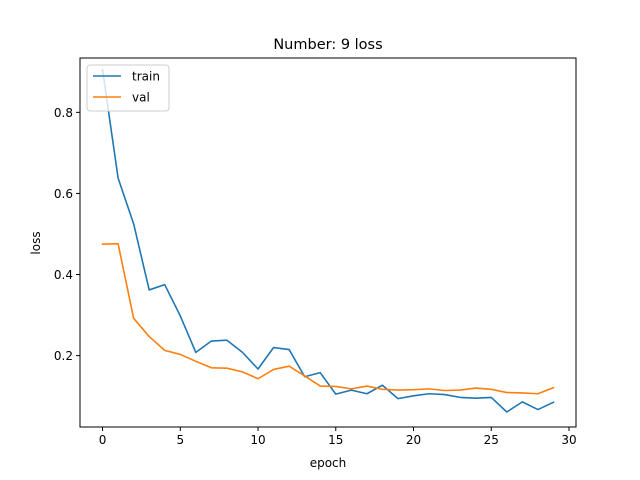 This screenshot has width=640, height=480. I want to click on x-tick-label: 30, so click(568, 440).